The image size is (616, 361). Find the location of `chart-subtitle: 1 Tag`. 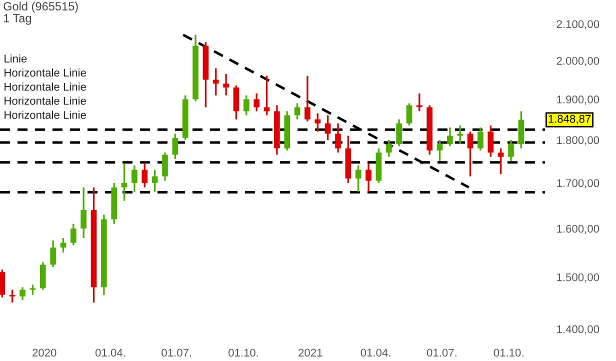

chart-subtitle: 1 Tag is located at coordinates (17, 19).